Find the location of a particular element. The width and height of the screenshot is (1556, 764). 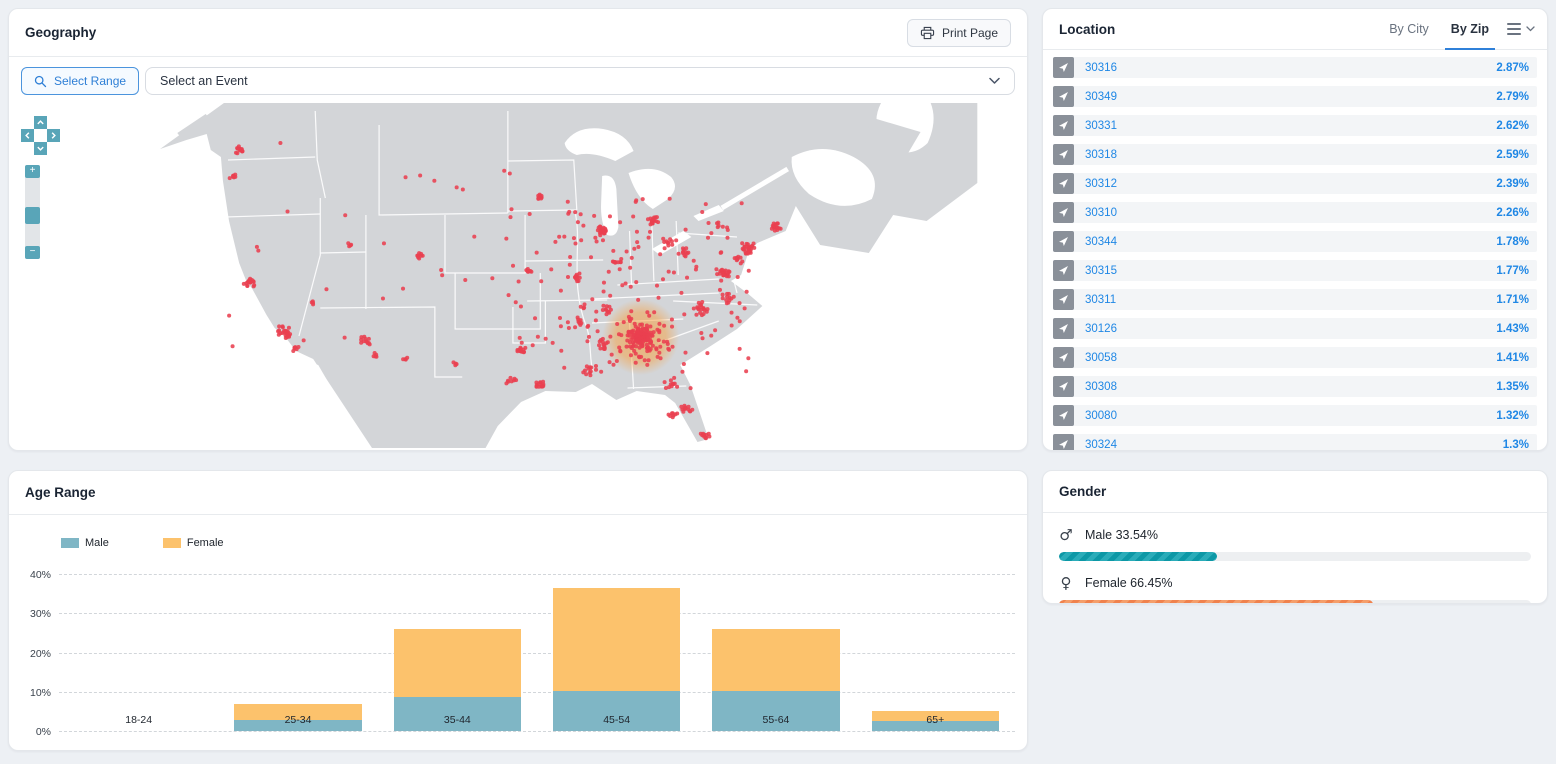

pan-right-button is located at coordinates (53, 135).